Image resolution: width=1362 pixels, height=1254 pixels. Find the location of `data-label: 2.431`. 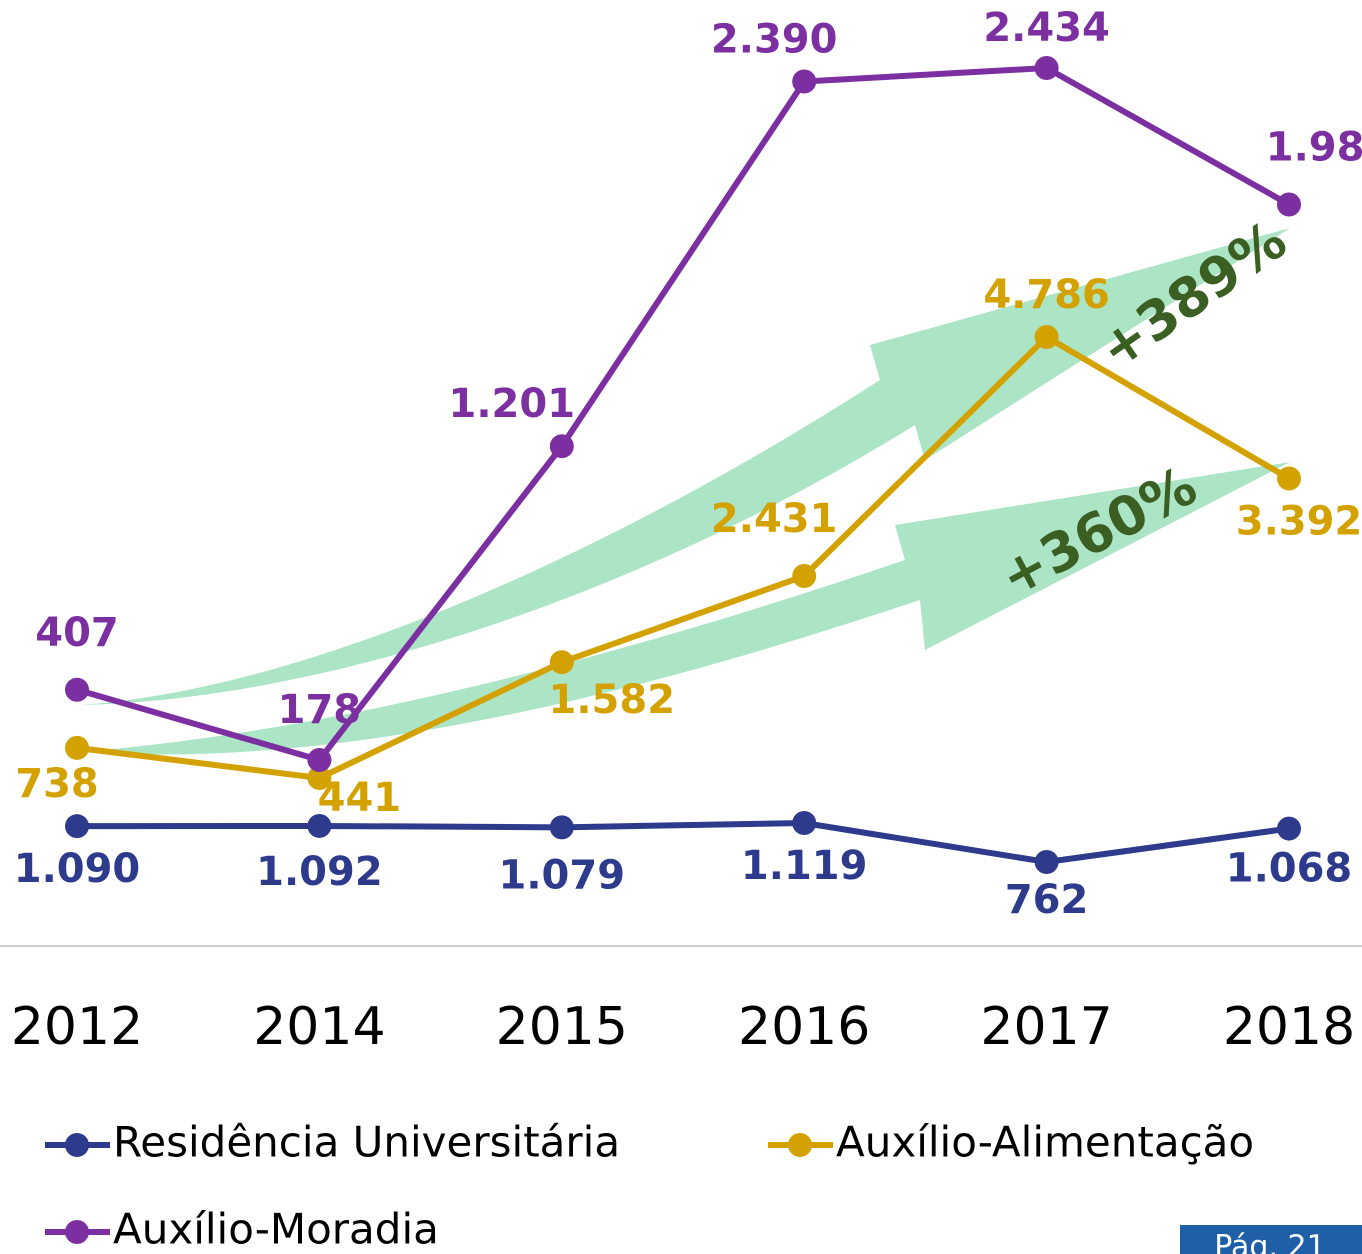

data-label: 2.431 is located at coordinates (774, 519).